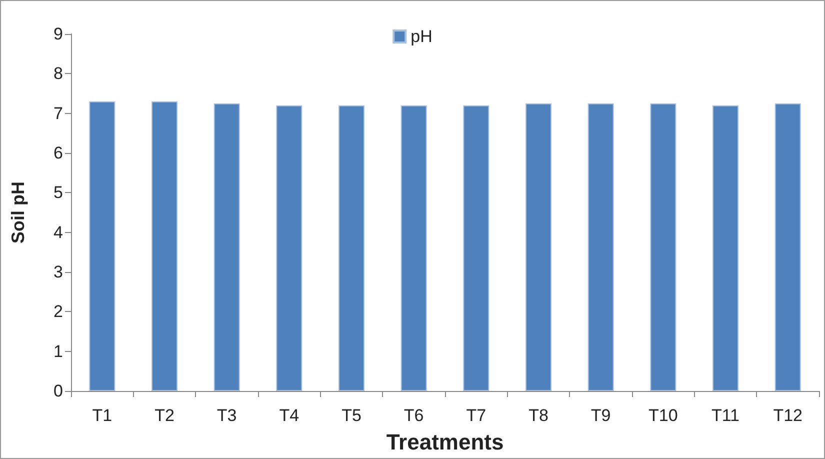 The image size is (825, 459). Describe the element at coordinates (58, 113) in the screenshot. I see `y-tick-label: 7` at that location.